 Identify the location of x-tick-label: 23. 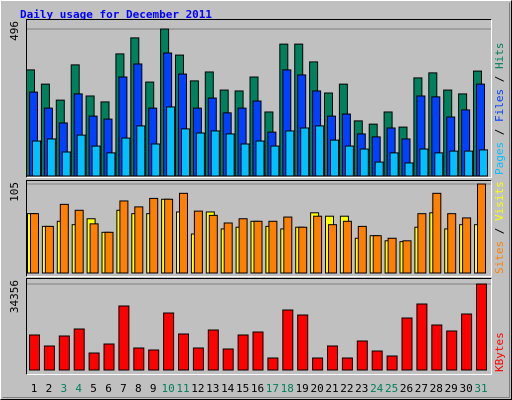
(361, 388).